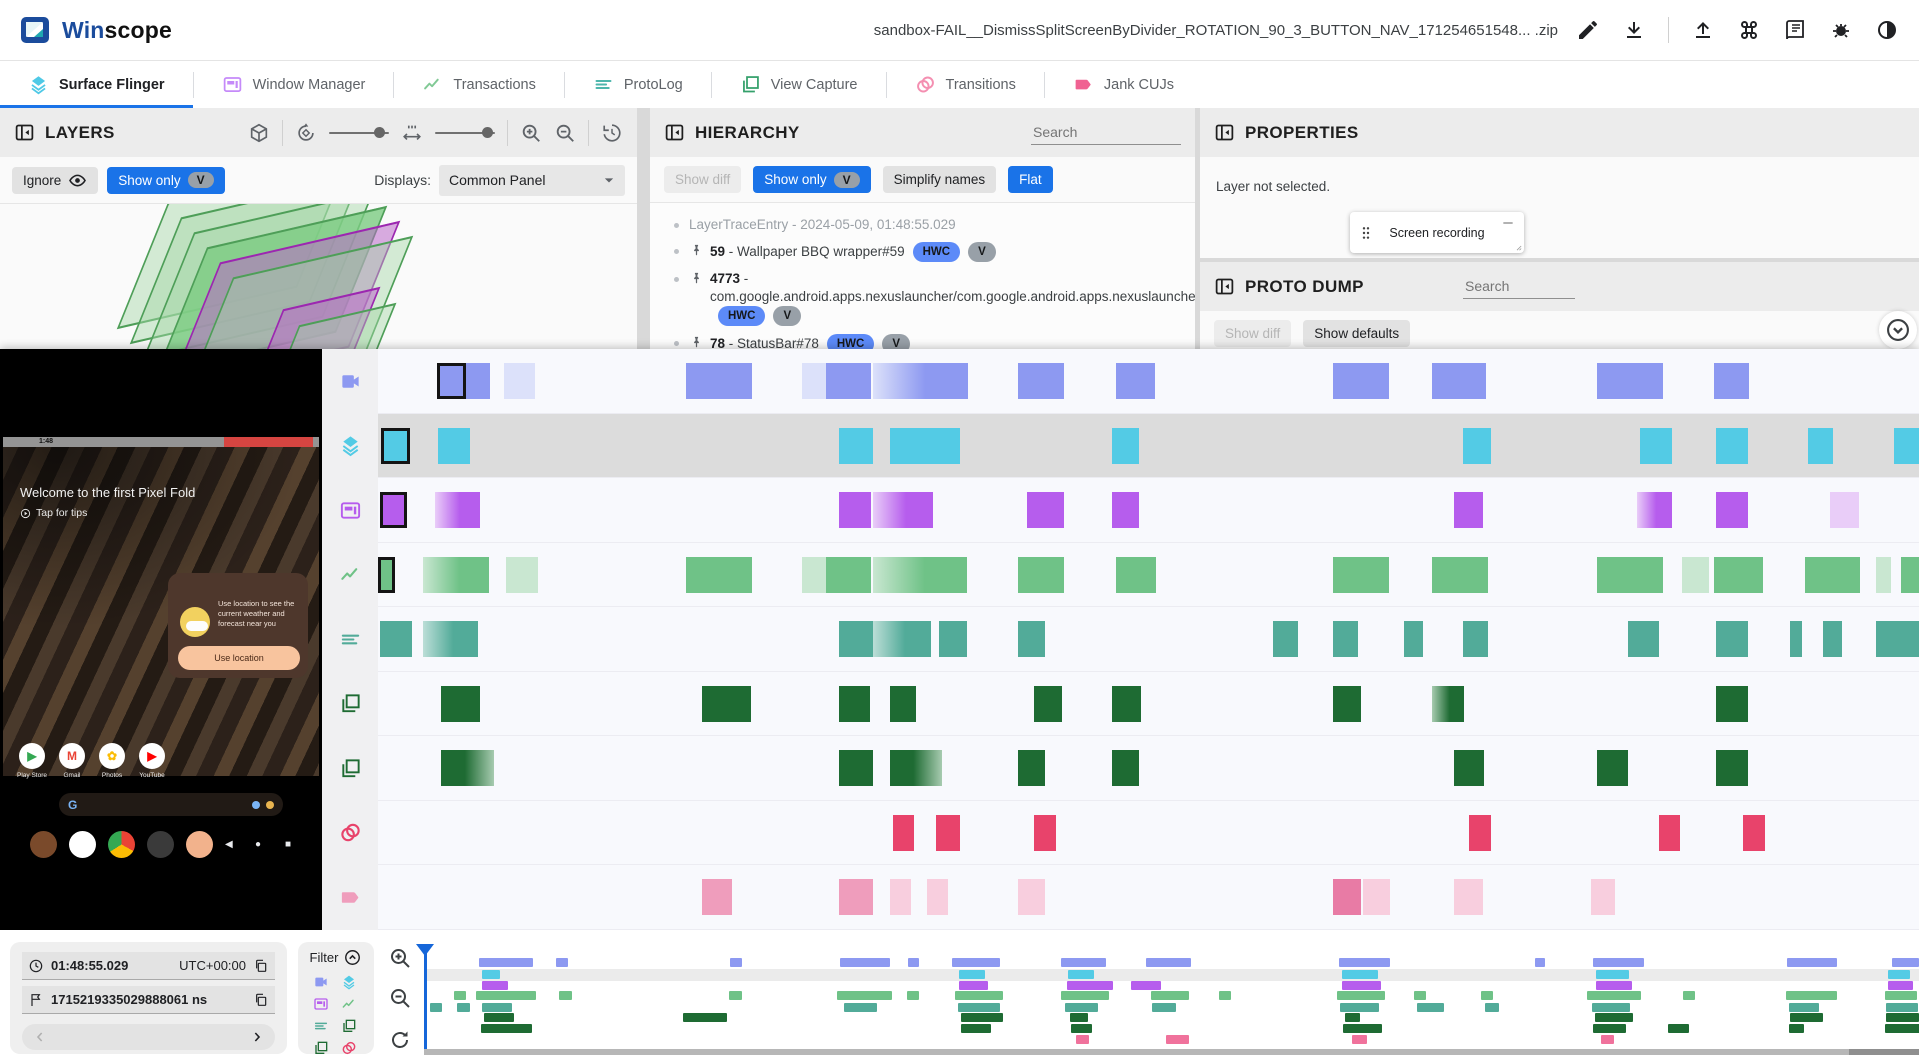 The image size is (1919, 1061). Describe the element at coordinates (166, 180) in the screenshot. I see `show-only-button: Show only V` at that location.